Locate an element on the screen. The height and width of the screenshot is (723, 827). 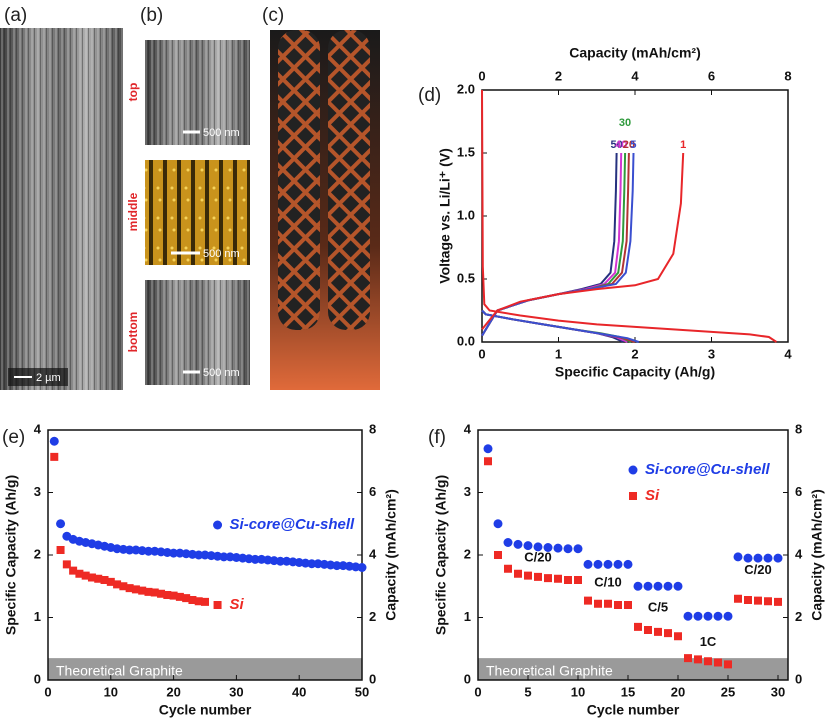
y-tick-label: 2 is located at coordinates (467, 553).